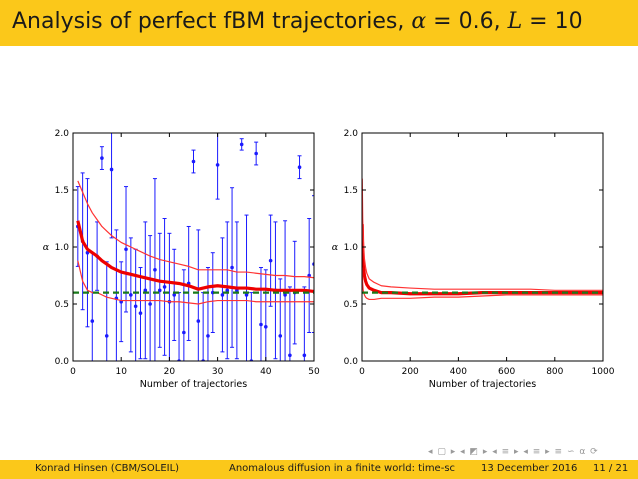 The width and height of the screenshot is (638, 479). Describe the element at coordinates (603, 372) in the screenshot. I see `right-x-tick-label: 1000` at that location.